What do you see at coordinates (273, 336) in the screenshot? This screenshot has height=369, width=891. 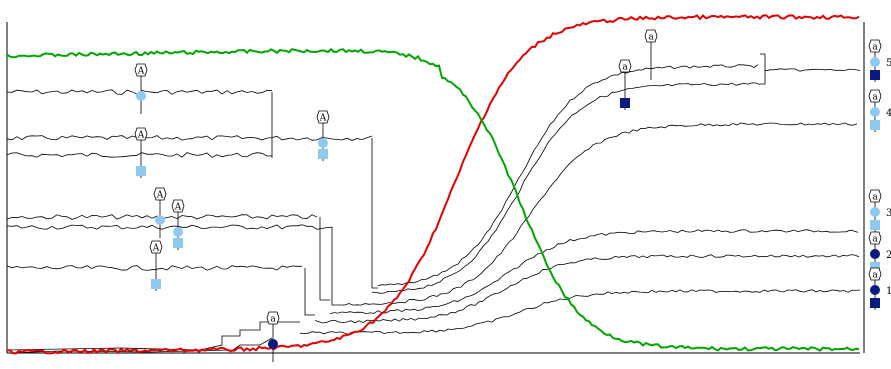 I see `glyph-7: a` at bounding box center [273, 336].